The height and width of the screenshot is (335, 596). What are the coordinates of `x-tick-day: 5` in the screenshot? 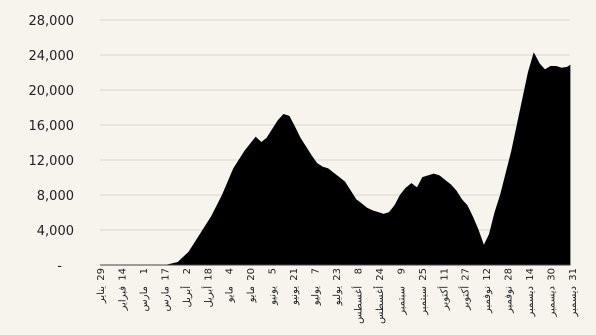 It's located at (273, 271).